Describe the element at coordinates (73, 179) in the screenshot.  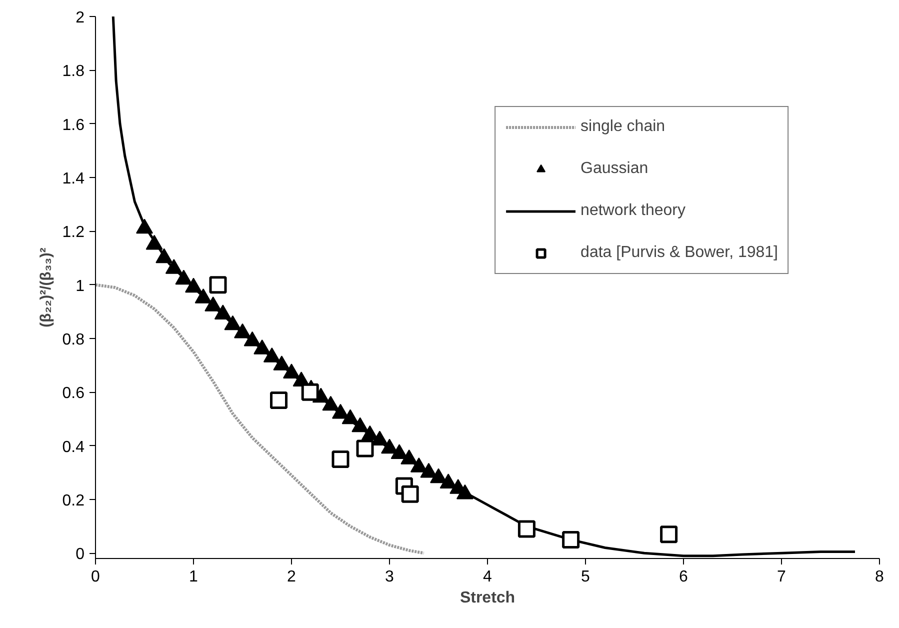
I see `y-tick-label: 1.4` at that location.